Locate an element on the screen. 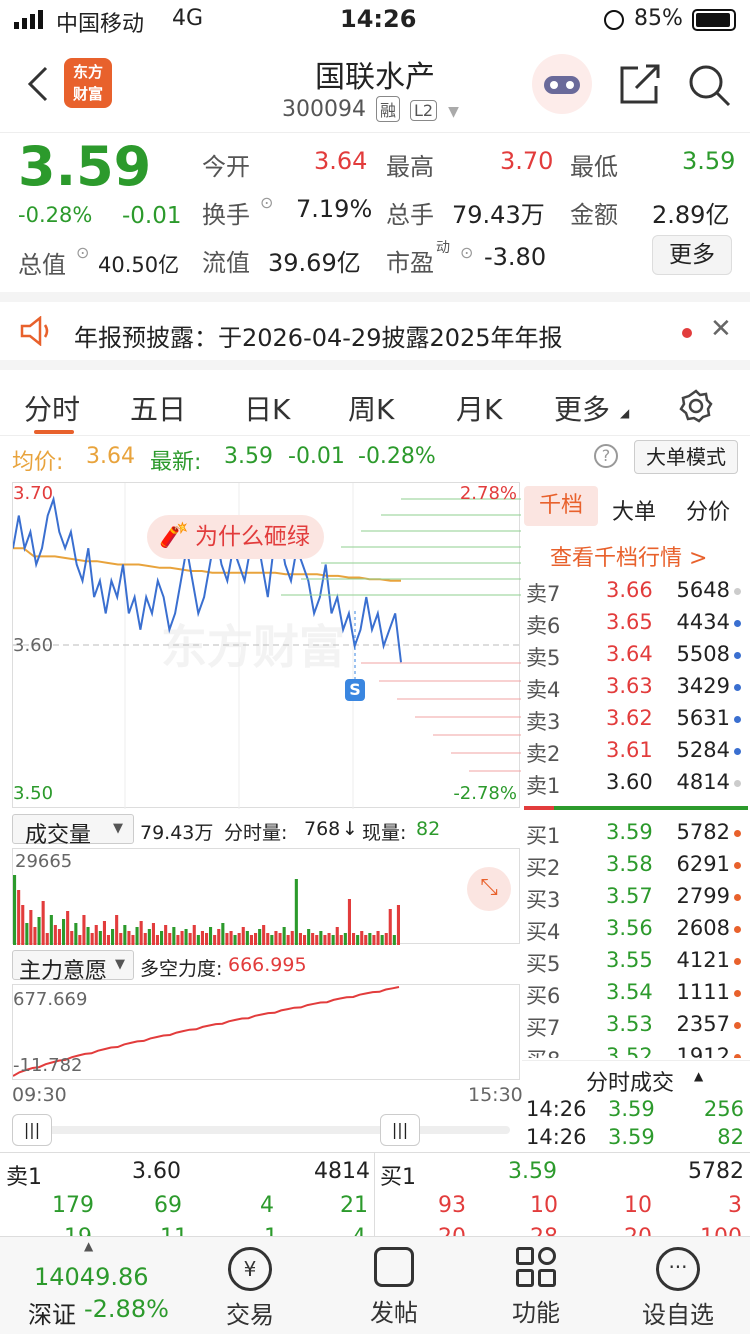  level-label: 卖1 is located at coordinates (543, 786).